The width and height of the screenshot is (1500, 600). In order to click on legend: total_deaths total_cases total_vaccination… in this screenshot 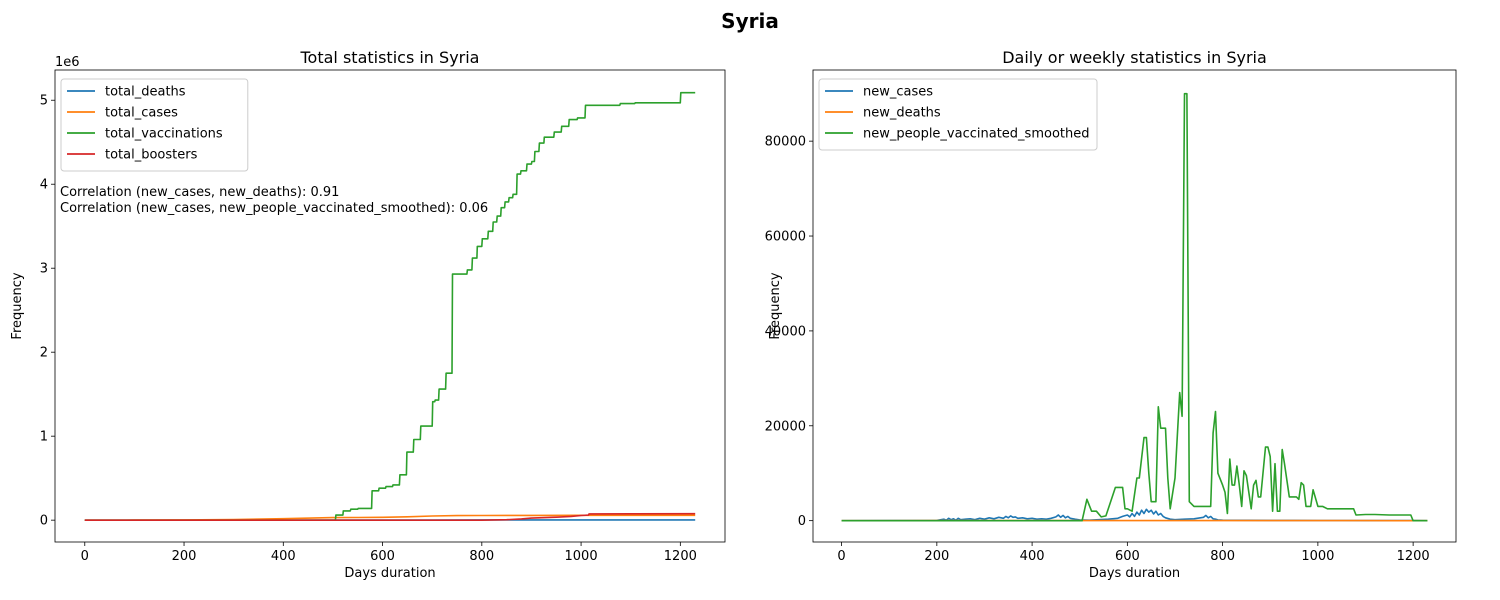, I will do `click(154, 125)`.